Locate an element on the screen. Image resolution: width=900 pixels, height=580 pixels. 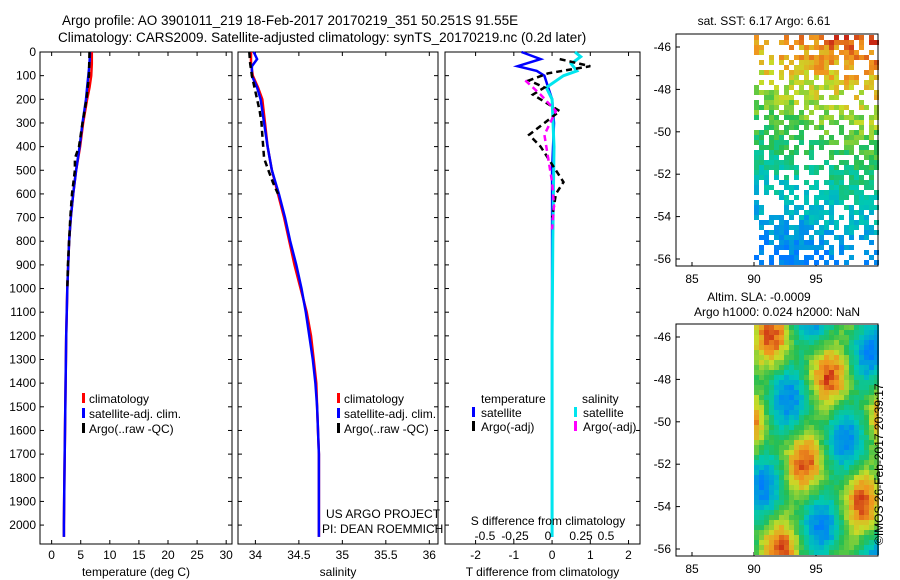
xlabel-top-differences: S difference from climatology is located at coordinates (548, 521).